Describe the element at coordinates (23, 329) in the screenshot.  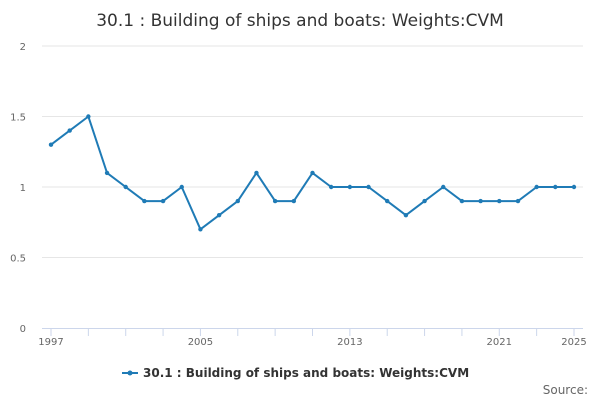
I see `y-tick-label: 0` at that location.